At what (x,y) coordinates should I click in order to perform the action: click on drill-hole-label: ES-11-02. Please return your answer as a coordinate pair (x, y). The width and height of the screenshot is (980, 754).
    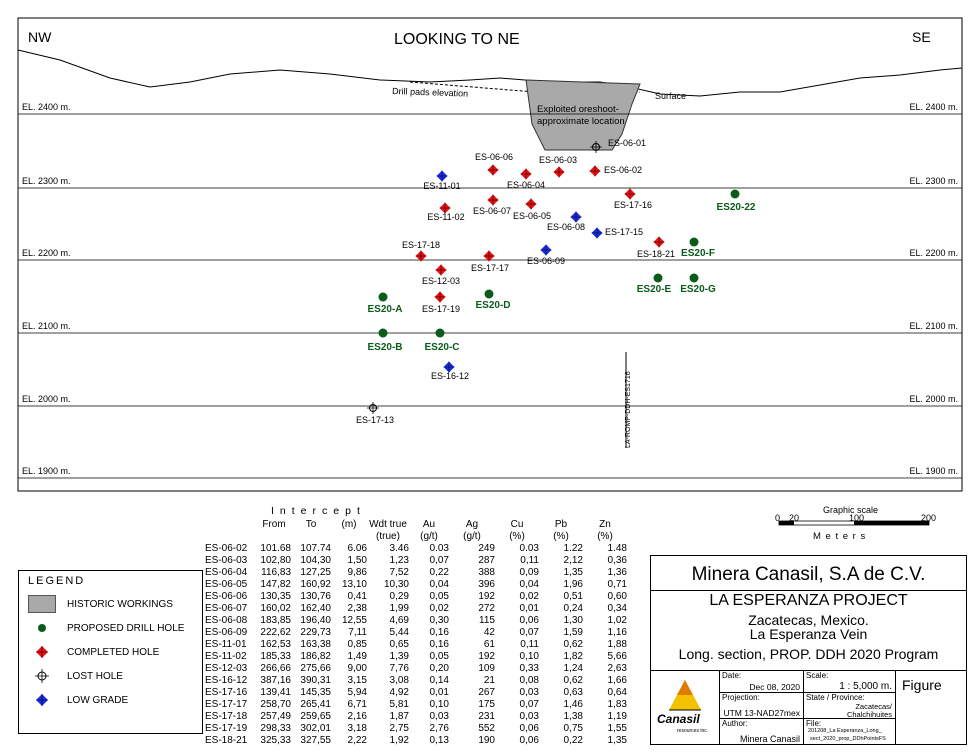
    Looking at the image, I should click on (445, 217).